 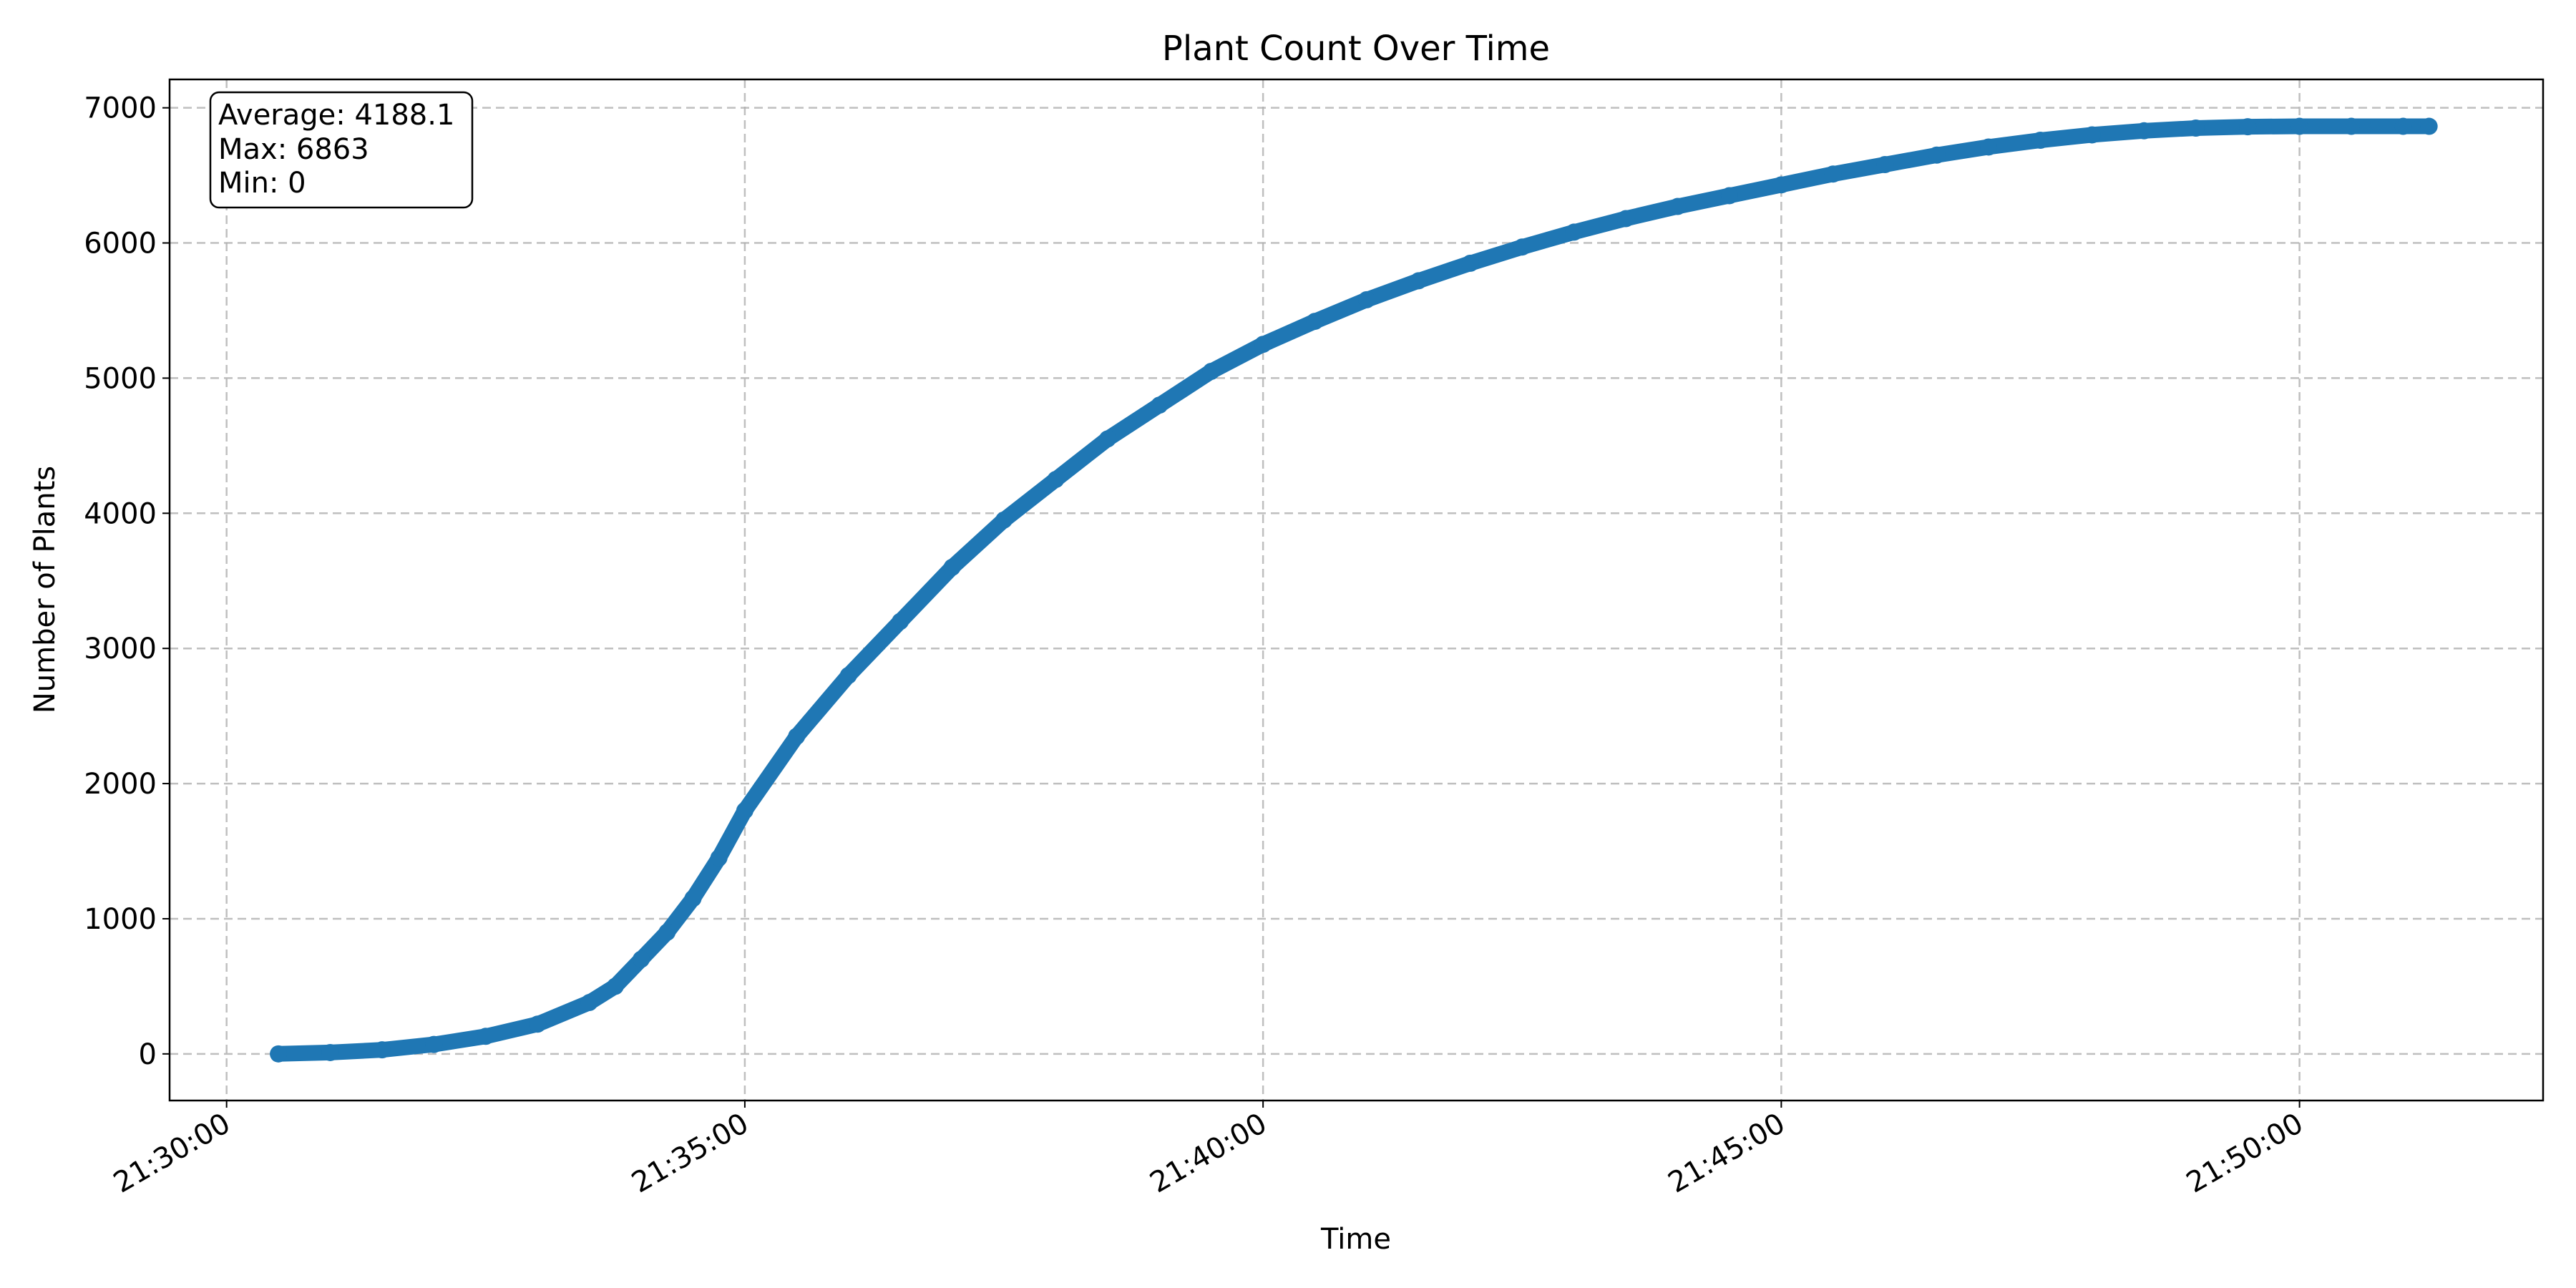 What do you see at coordinates (120, 513) in the screenshot?
I see `y-tick-label-4000: 4000` at bounding box center [120, 513].